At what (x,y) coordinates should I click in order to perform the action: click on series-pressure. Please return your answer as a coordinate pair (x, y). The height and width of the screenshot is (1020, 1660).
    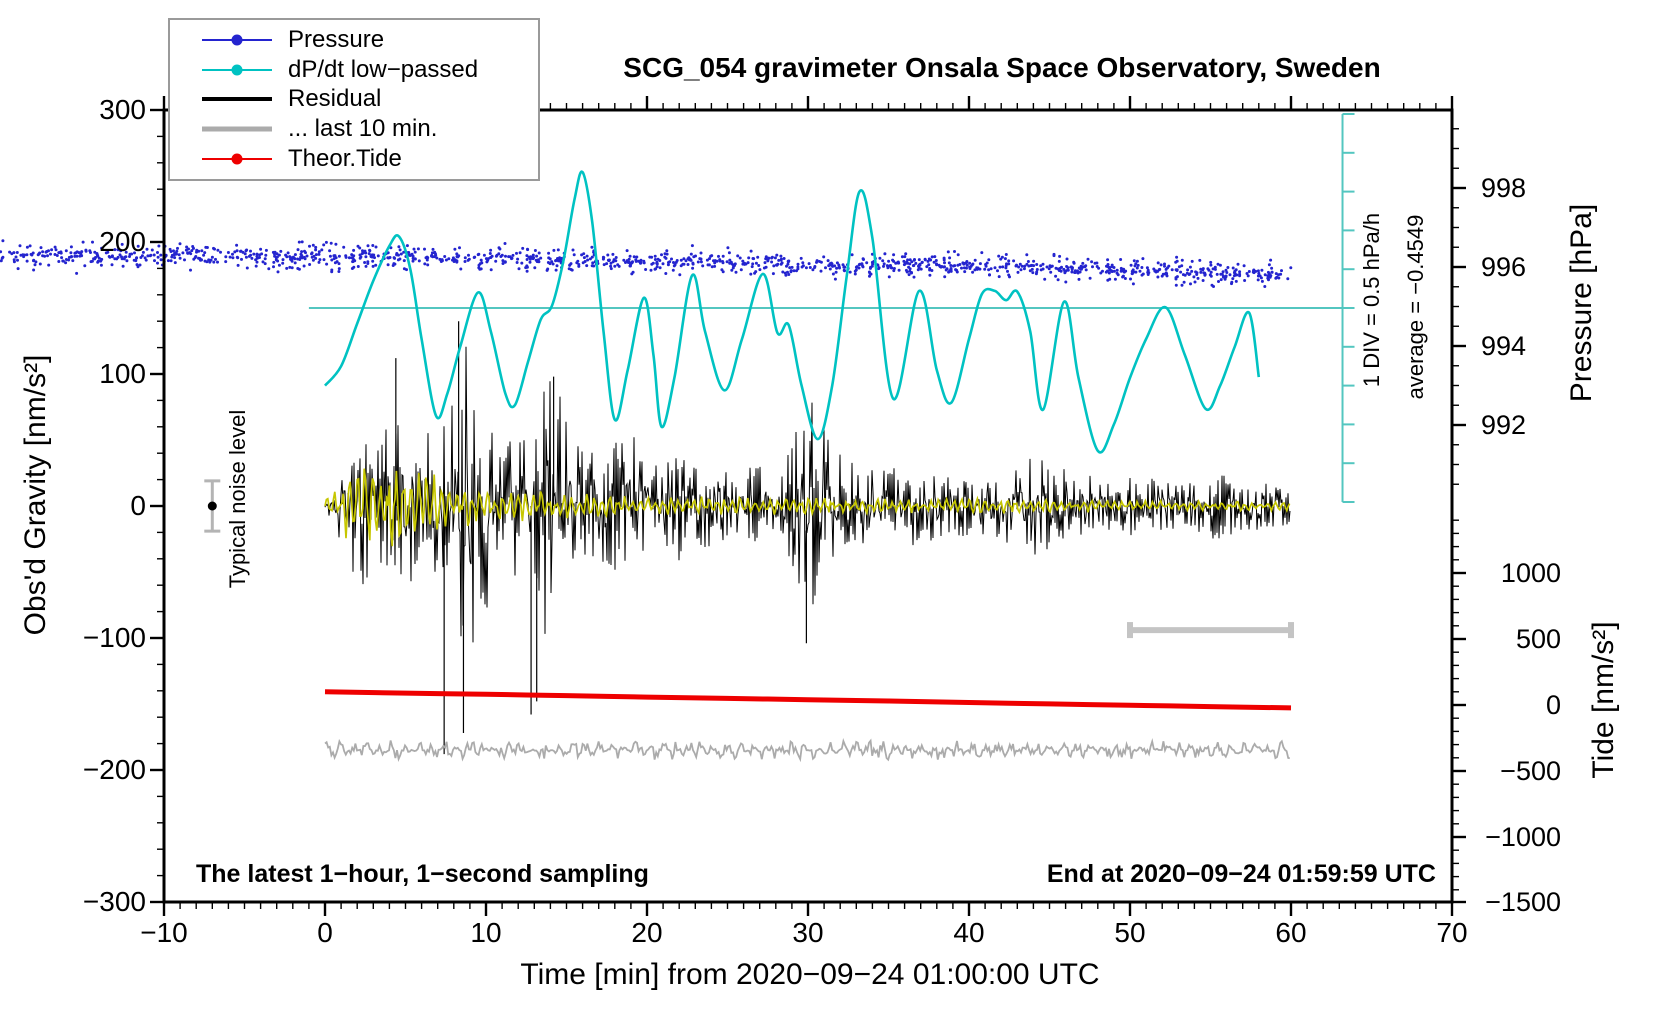
    Looking at the image, I should click on (646, 263).